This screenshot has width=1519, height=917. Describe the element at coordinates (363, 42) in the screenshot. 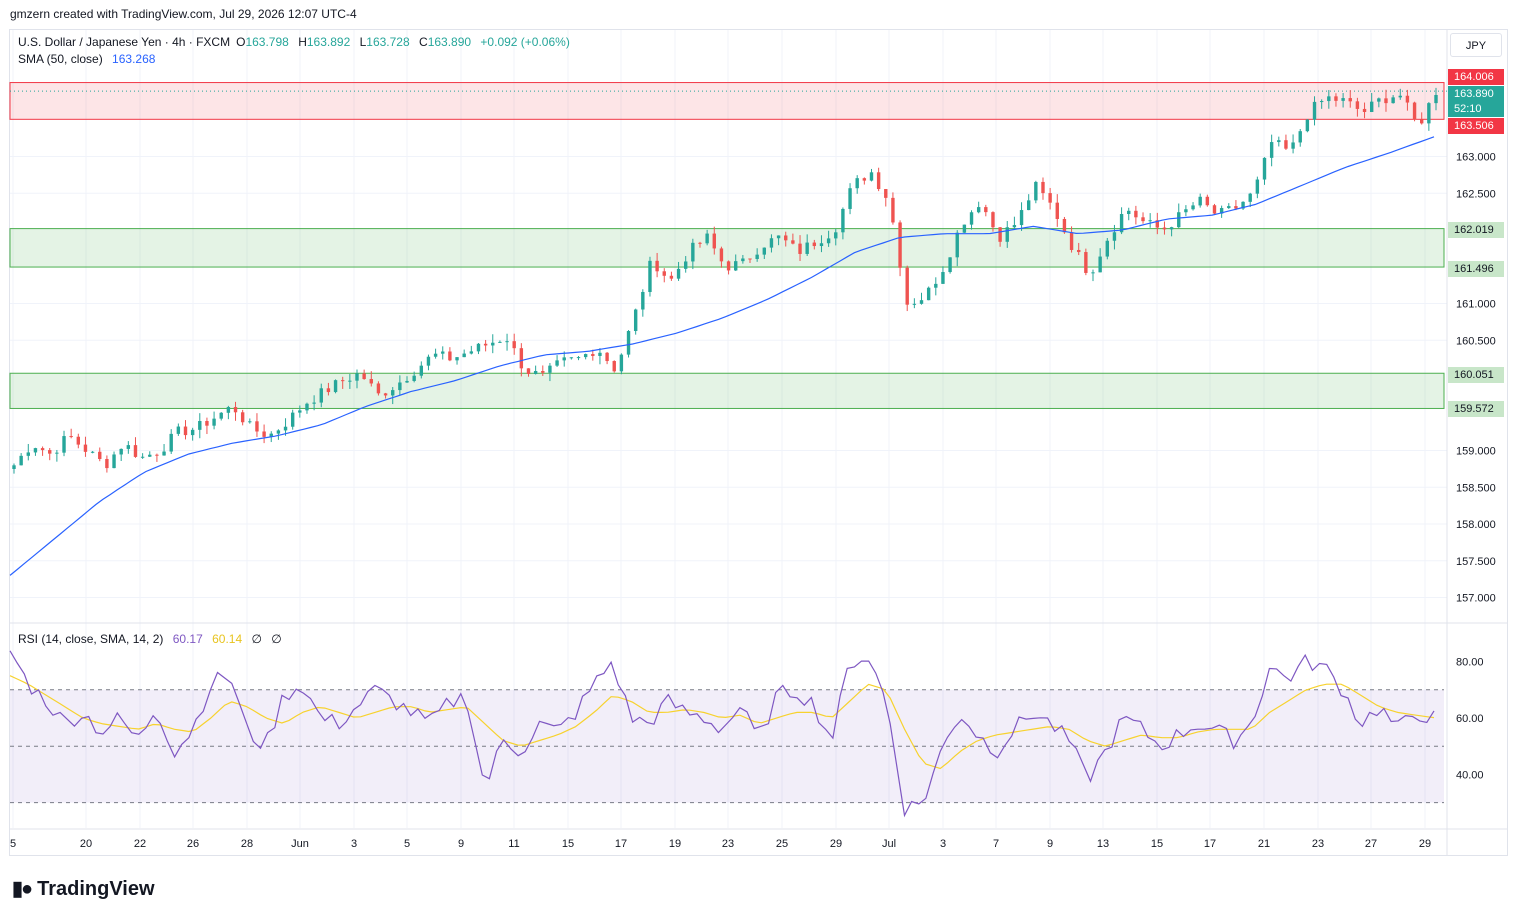

I see `ohlc-low-label: L` at that location.